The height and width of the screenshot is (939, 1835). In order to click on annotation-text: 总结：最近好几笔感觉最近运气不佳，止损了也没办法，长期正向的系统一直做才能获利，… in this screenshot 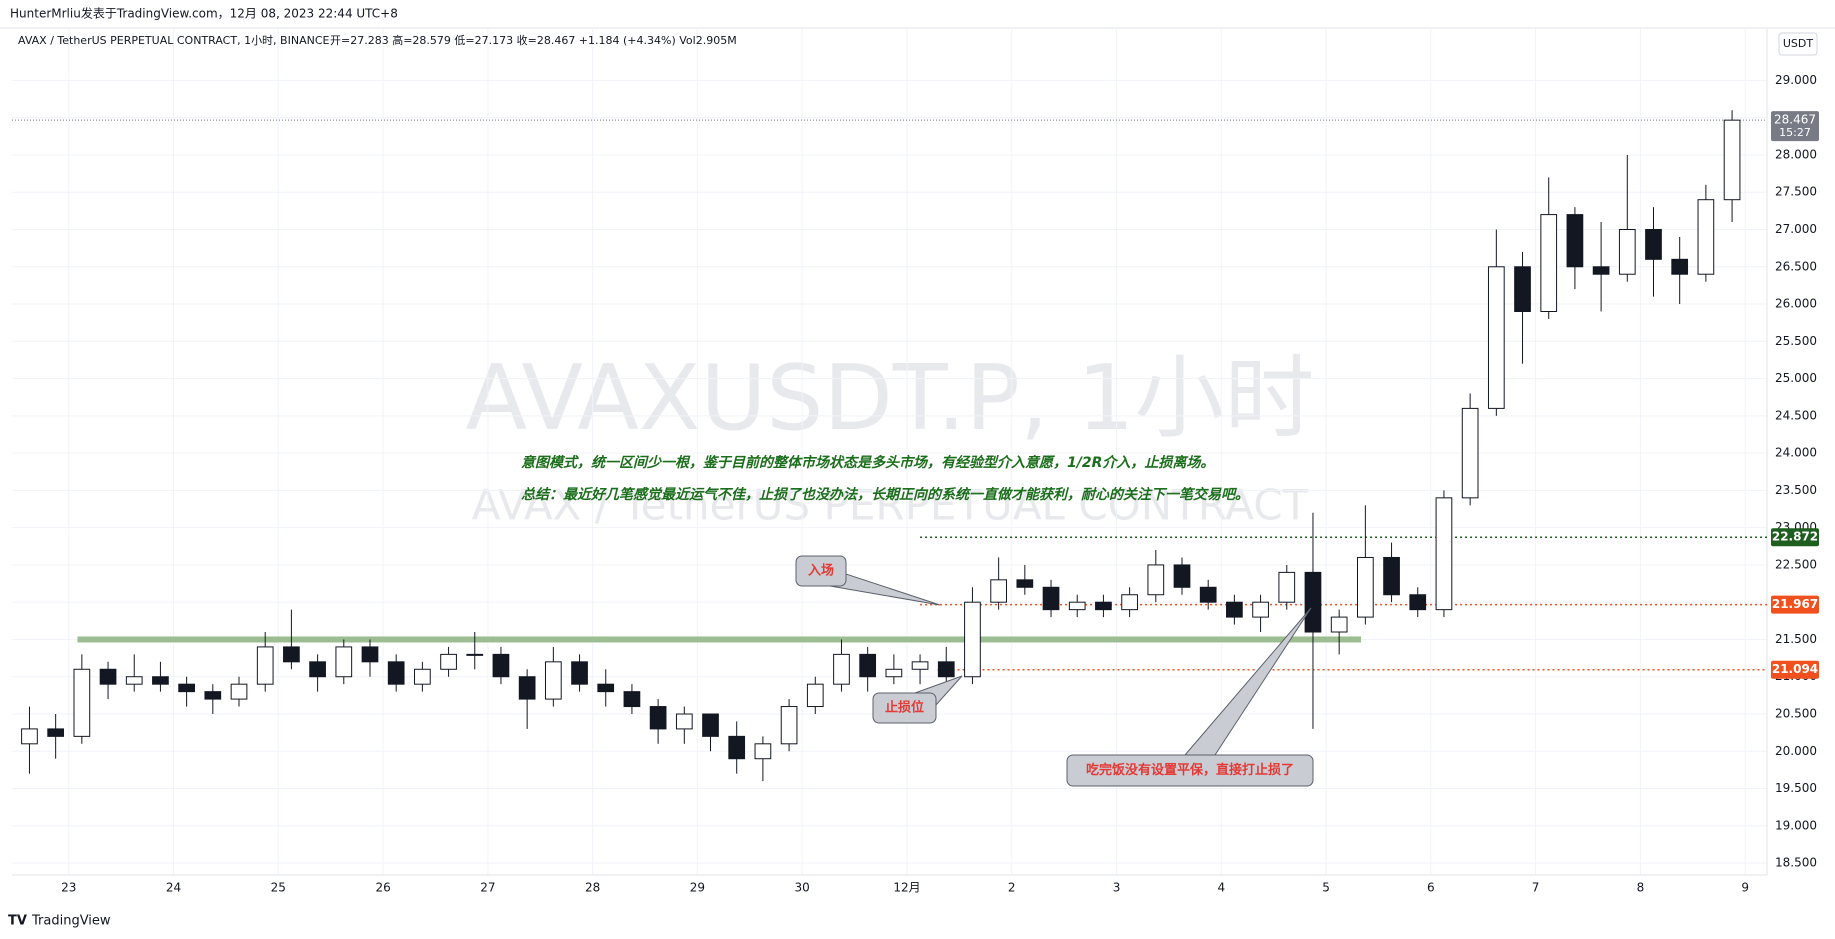, I will do `click(885, 494)`.